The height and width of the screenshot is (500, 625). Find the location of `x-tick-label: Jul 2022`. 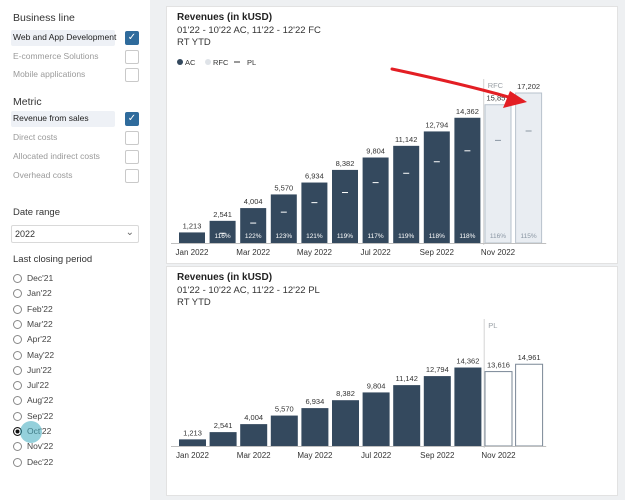

x-tick-label: Jul 2022 is located at coordinates (375, 252).